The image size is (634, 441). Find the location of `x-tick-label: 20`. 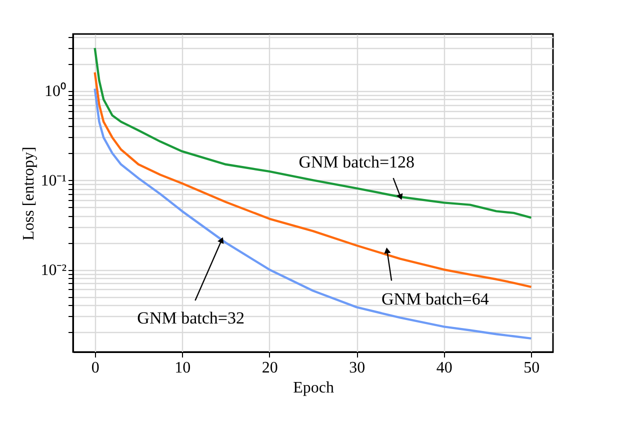

x-tick-label: 20 is located at coordinates (270, 368).